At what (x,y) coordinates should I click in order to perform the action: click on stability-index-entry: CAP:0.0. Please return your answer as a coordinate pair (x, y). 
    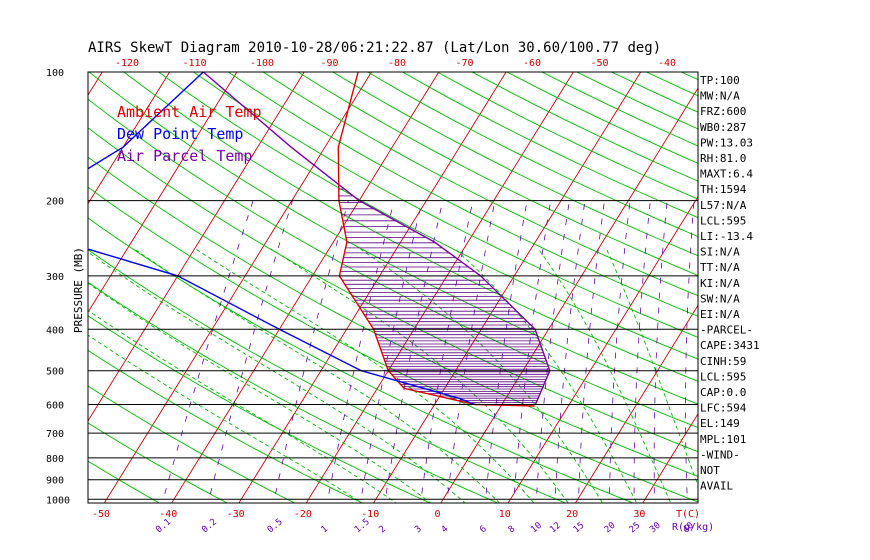
    Looking at the image, I should click on (723, 392).